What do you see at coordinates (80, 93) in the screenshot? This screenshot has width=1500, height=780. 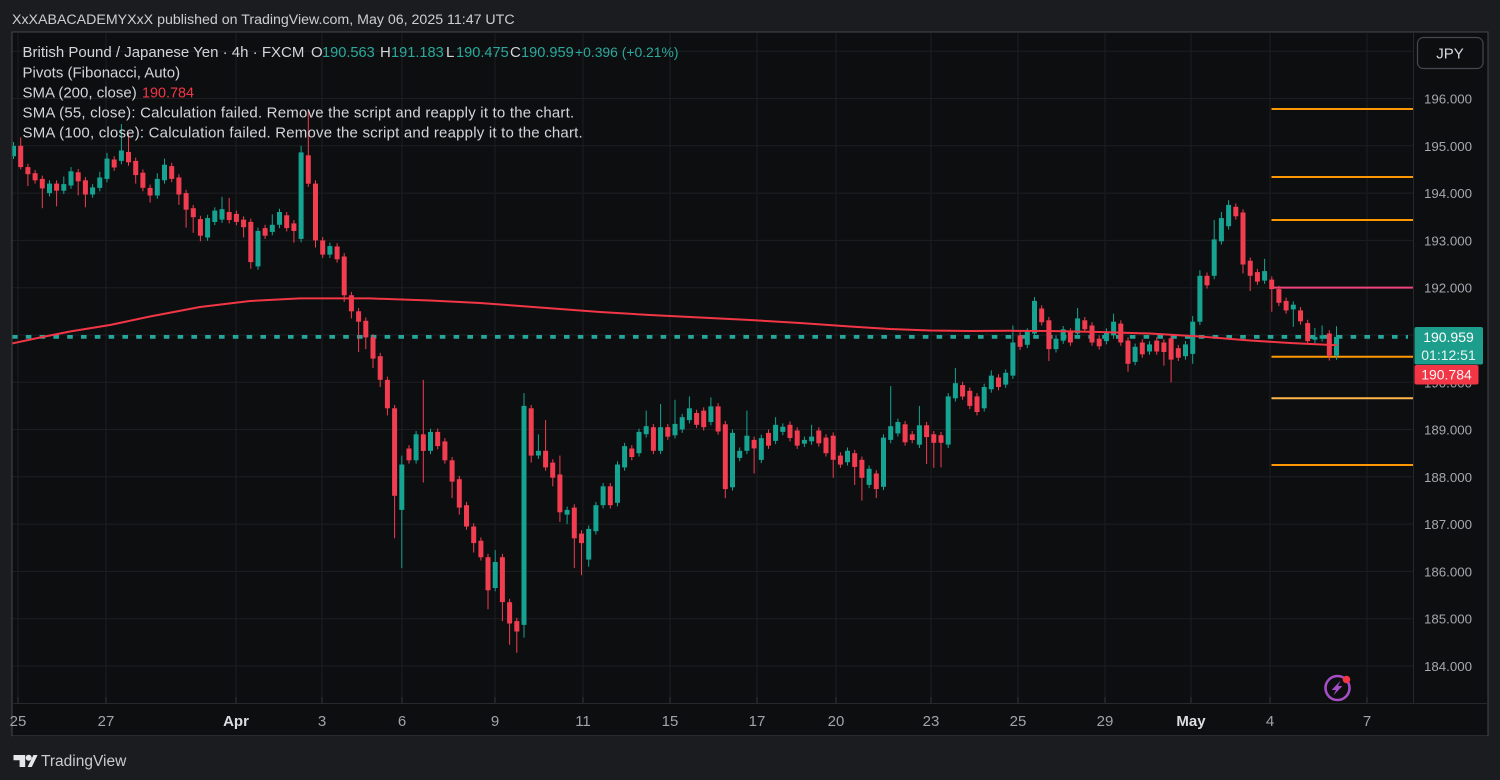 I see `svg-text: SMA (200, close)` at bounding box center [80, 93].